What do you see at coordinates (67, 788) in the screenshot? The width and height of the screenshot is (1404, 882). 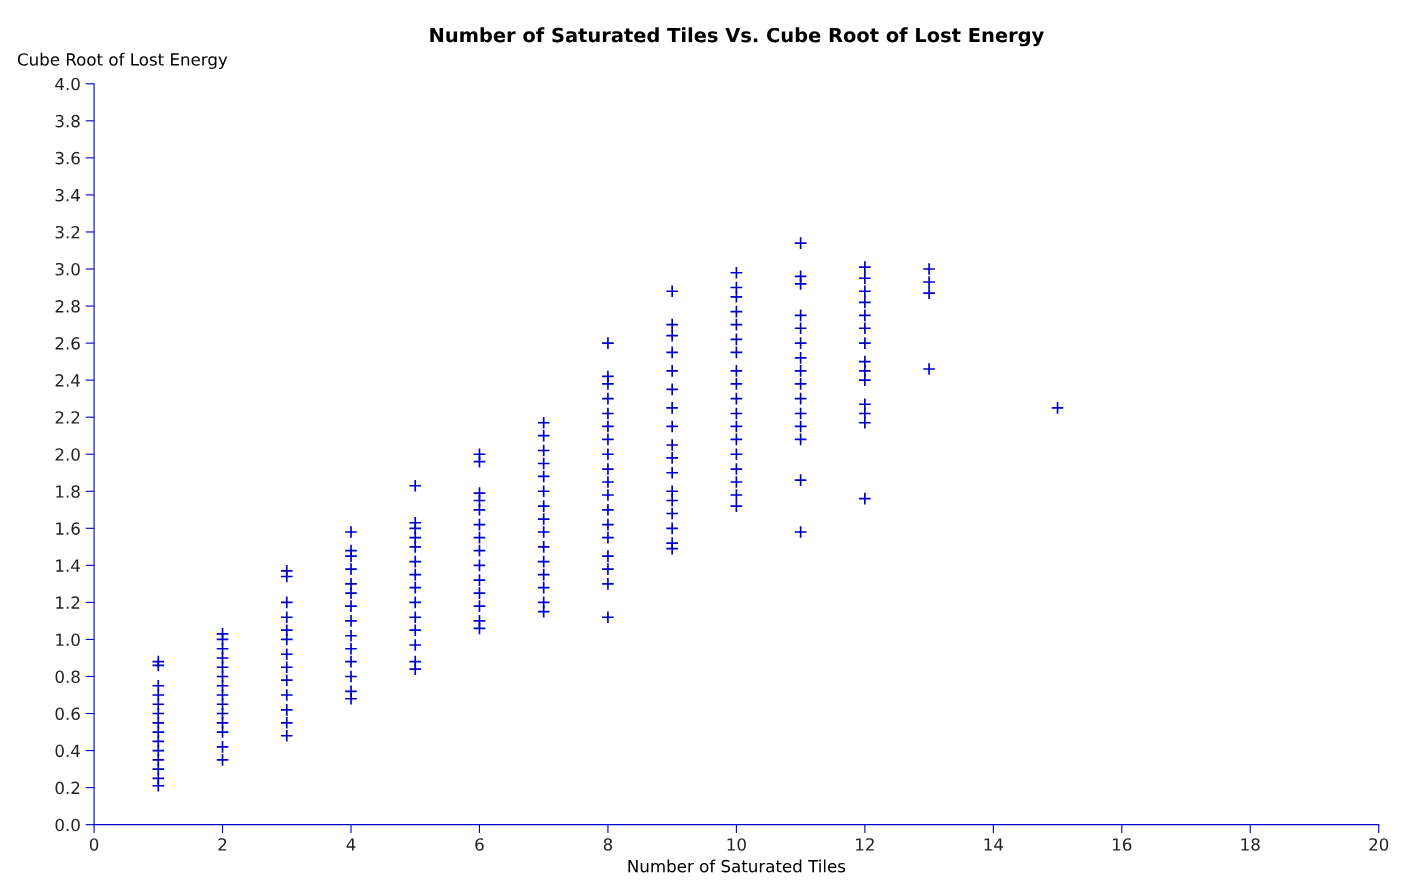 I see `y-tick-label: 0.2` at bounding box center [67, 788].